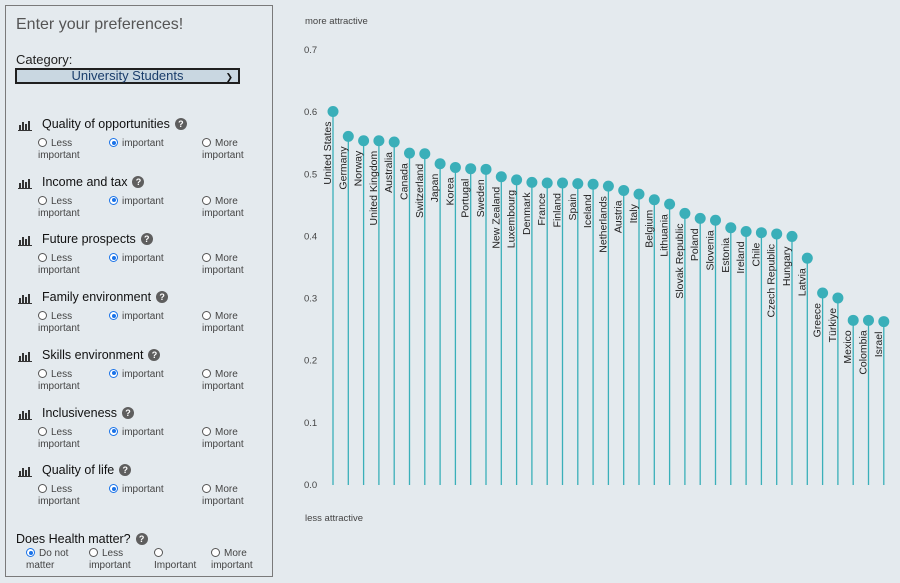 The width and height of the screenshot is (900, 583). Describe the element at coordinates (833, 325) in the screenshot. I see `country-label: Türkiye` at that location.